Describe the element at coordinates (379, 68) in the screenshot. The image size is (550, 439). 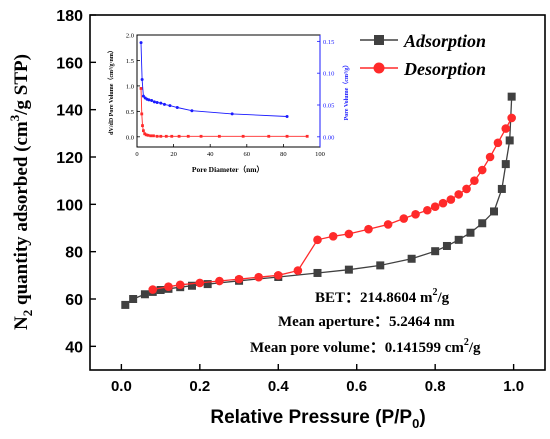
I see `legend-marker-desorption` at that location.